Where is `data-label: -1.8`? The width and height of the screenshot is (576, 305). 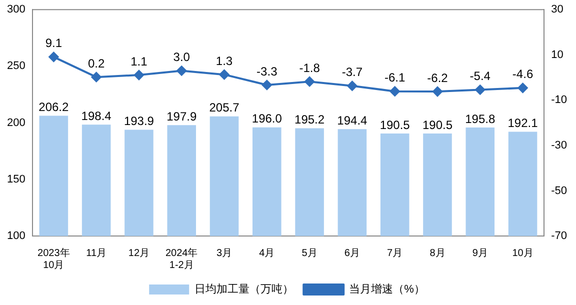 data-label: -1.8 is located at coordinates (309, 67).